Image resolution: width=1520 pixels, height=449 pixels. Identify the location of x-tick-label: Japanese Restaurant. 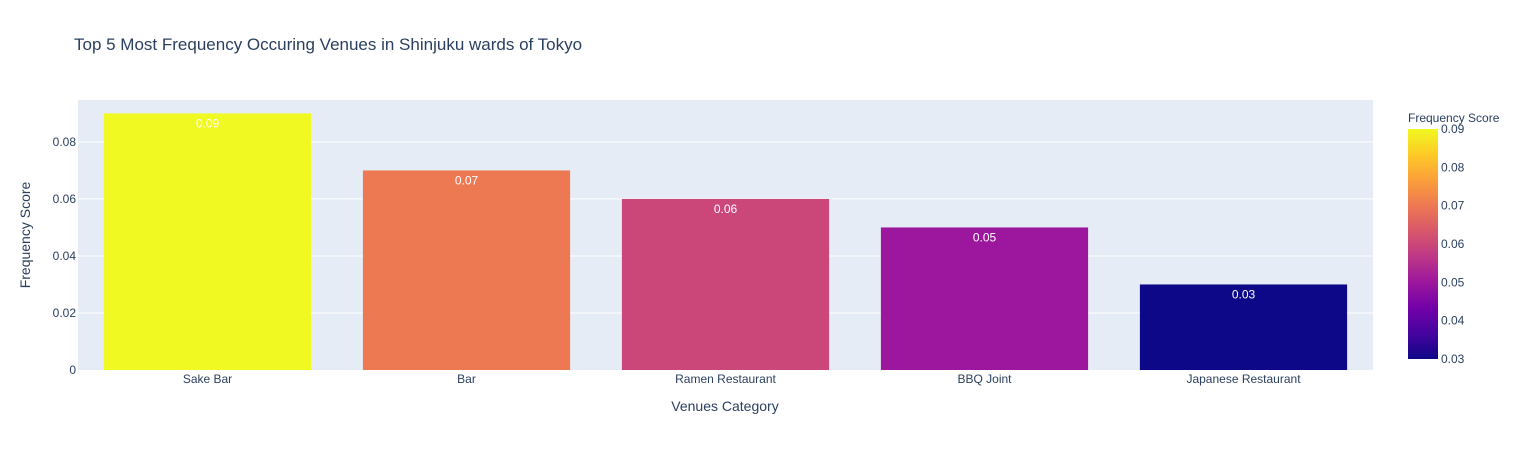
(1243, 379).